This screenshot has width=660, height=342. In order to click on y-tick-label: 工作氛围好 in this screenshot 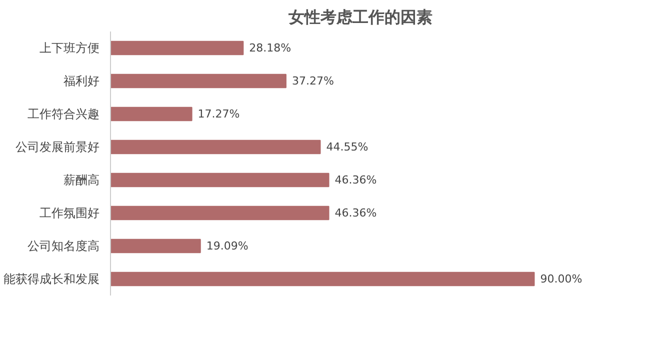, I will do `click(70, 213)`.